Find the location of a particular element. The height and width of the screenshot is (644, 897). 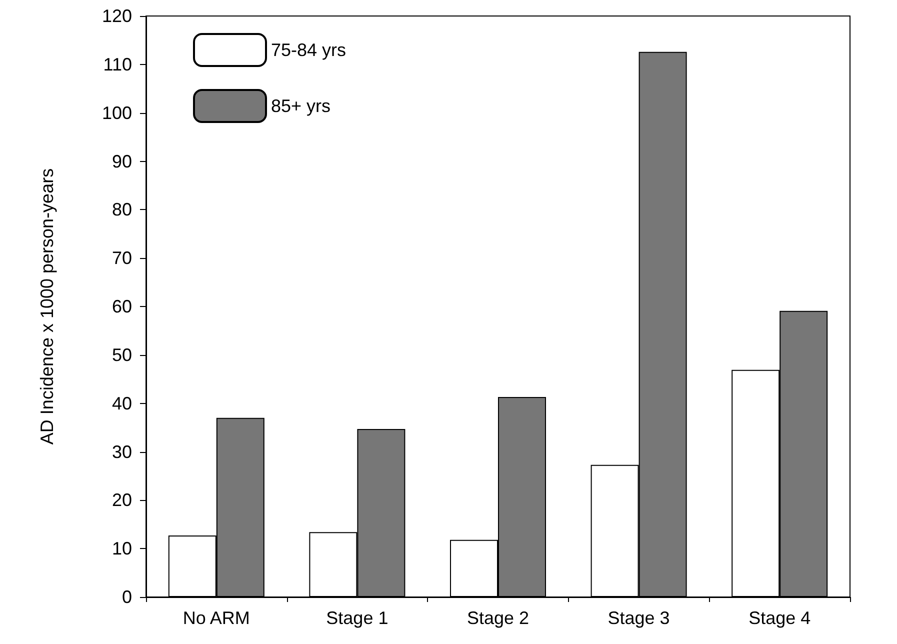

y-tick-label: 110 is located at coordinates (117, 64).